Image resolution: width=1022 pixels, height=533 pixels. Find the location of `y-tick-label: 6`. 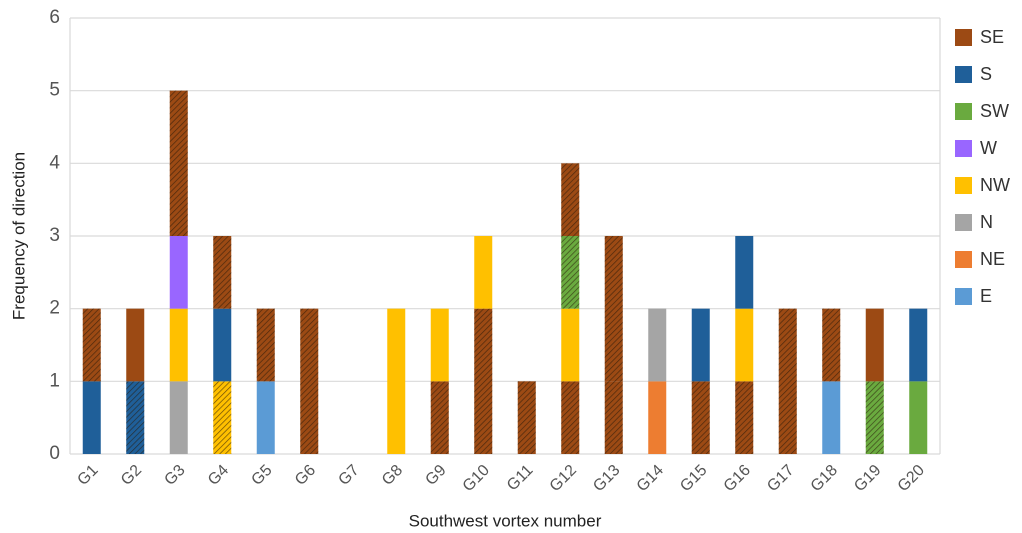

y-tick-label: 6 is located at coordinates (54, 17).